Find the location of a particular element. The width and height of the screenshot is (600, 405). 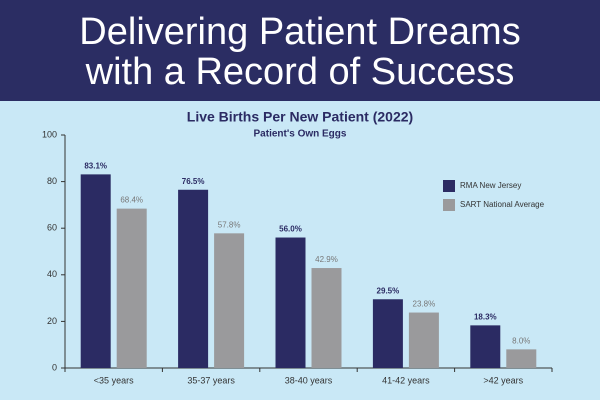

legend-label: SART National Average is located at coordinates (502, 204).